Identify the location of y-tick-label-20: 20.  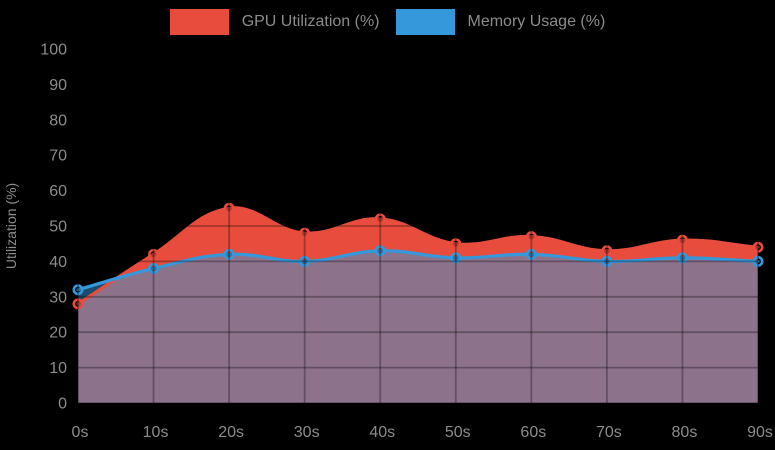
(58, 333).